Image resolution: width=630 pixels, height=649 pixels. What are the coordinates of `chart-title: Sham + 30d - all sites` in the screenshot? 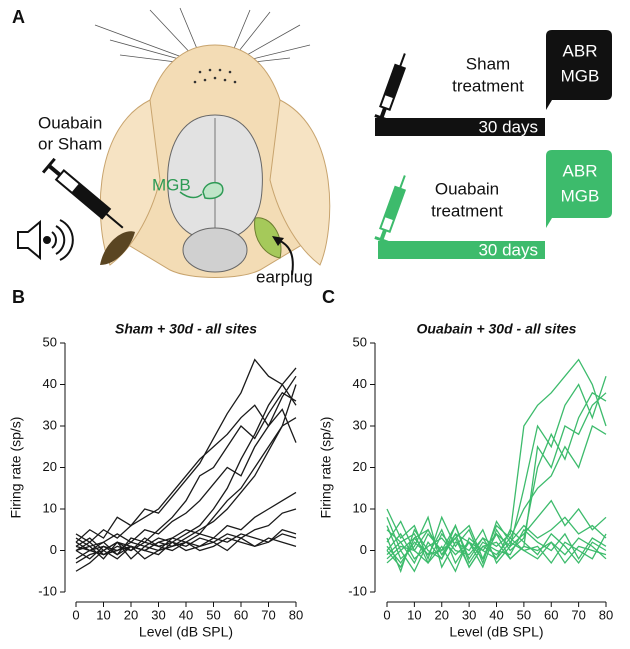 It's located at (186, 329).